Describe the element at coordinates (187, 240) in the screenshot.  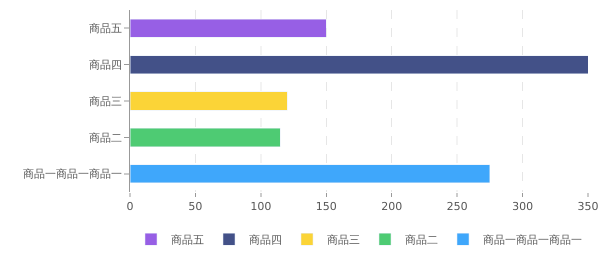
I see `legend-label: 商品五` at that location.